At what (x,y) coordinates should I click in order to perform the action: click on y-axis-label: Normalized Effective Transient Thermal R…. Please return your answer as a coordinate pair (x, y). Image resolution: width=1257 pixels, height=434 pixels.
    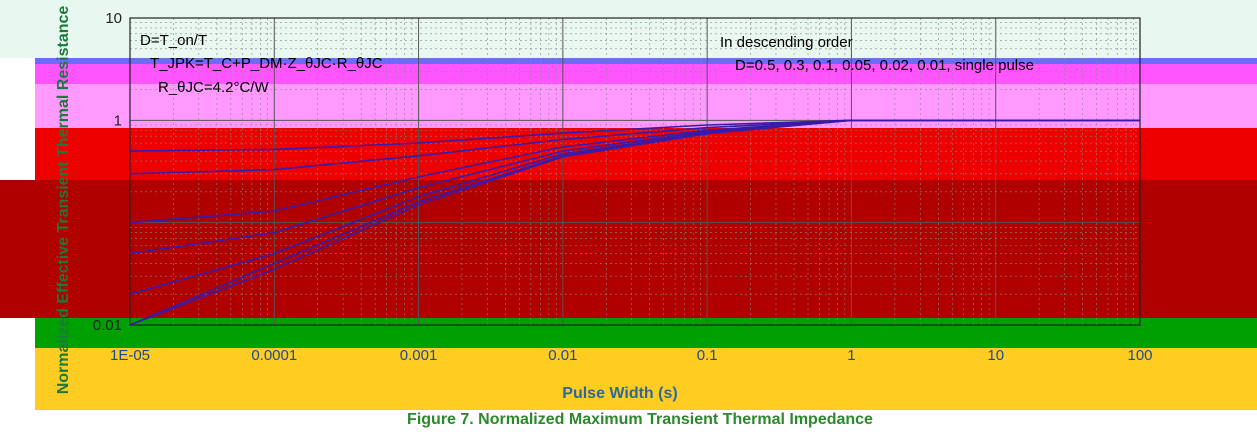
    Looking at the image, I should click on (63, 200).